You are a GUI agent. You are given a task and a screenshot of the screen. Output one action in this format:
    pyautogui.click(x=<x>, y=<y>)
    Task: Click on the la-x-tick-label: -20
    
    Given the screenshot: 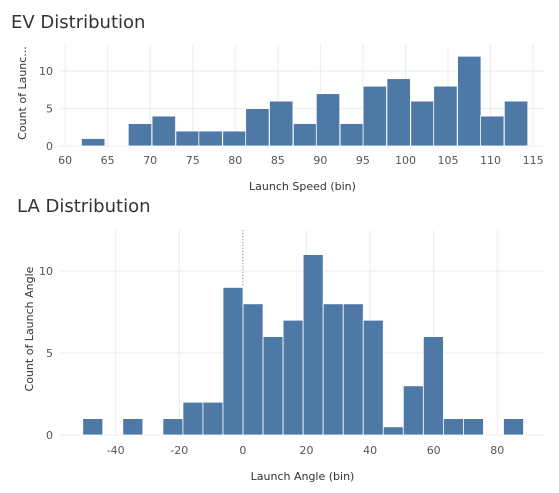 What is the action you would take?
    pyautogui.click(x=179, y=450)
    